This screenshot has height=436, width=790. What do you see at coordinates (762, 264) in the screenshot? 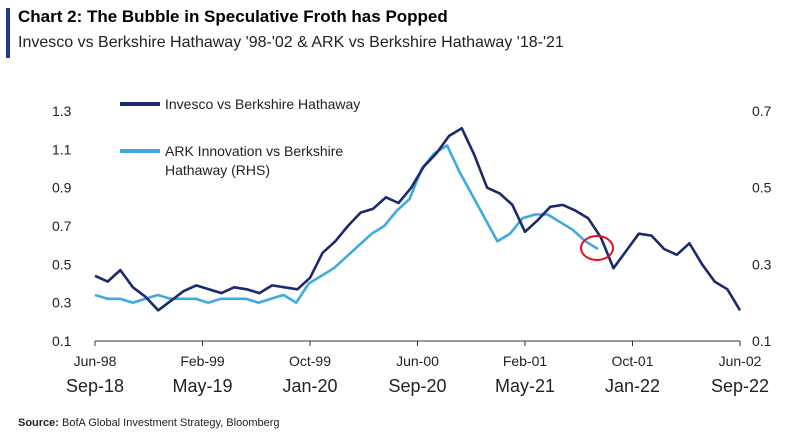
I see `right-tick-label: 0.3` at bounding box center [762, 264].